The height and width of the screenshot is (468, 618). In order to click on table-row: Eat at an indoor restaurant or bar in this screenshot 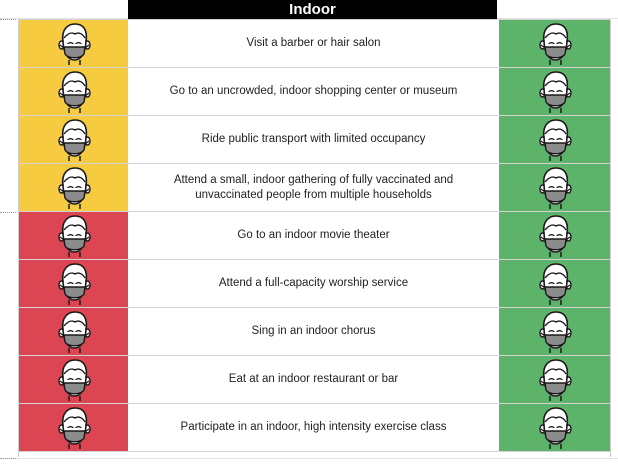, I will do `click(314, 379)`.